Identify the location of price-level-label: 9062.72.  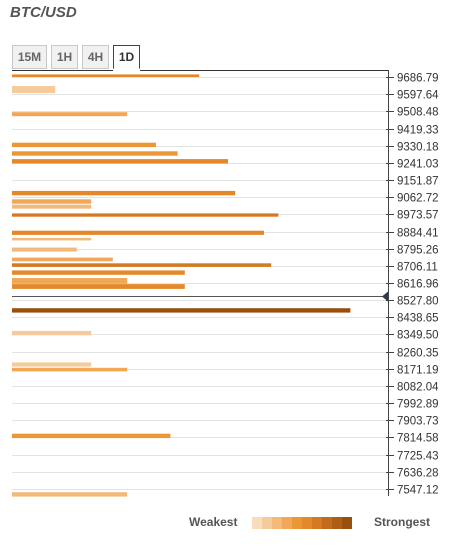
(418, 199).